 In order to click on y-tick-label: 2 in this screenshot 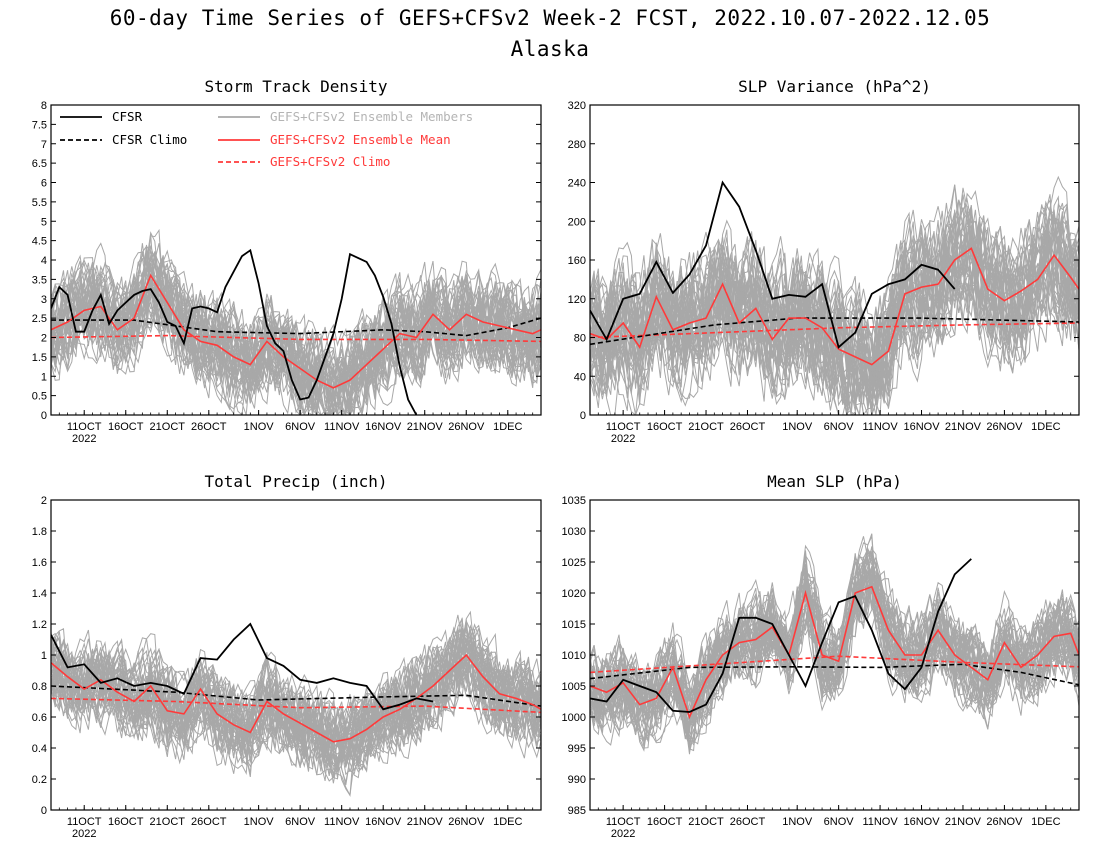, I will do `click(44, 501)`.